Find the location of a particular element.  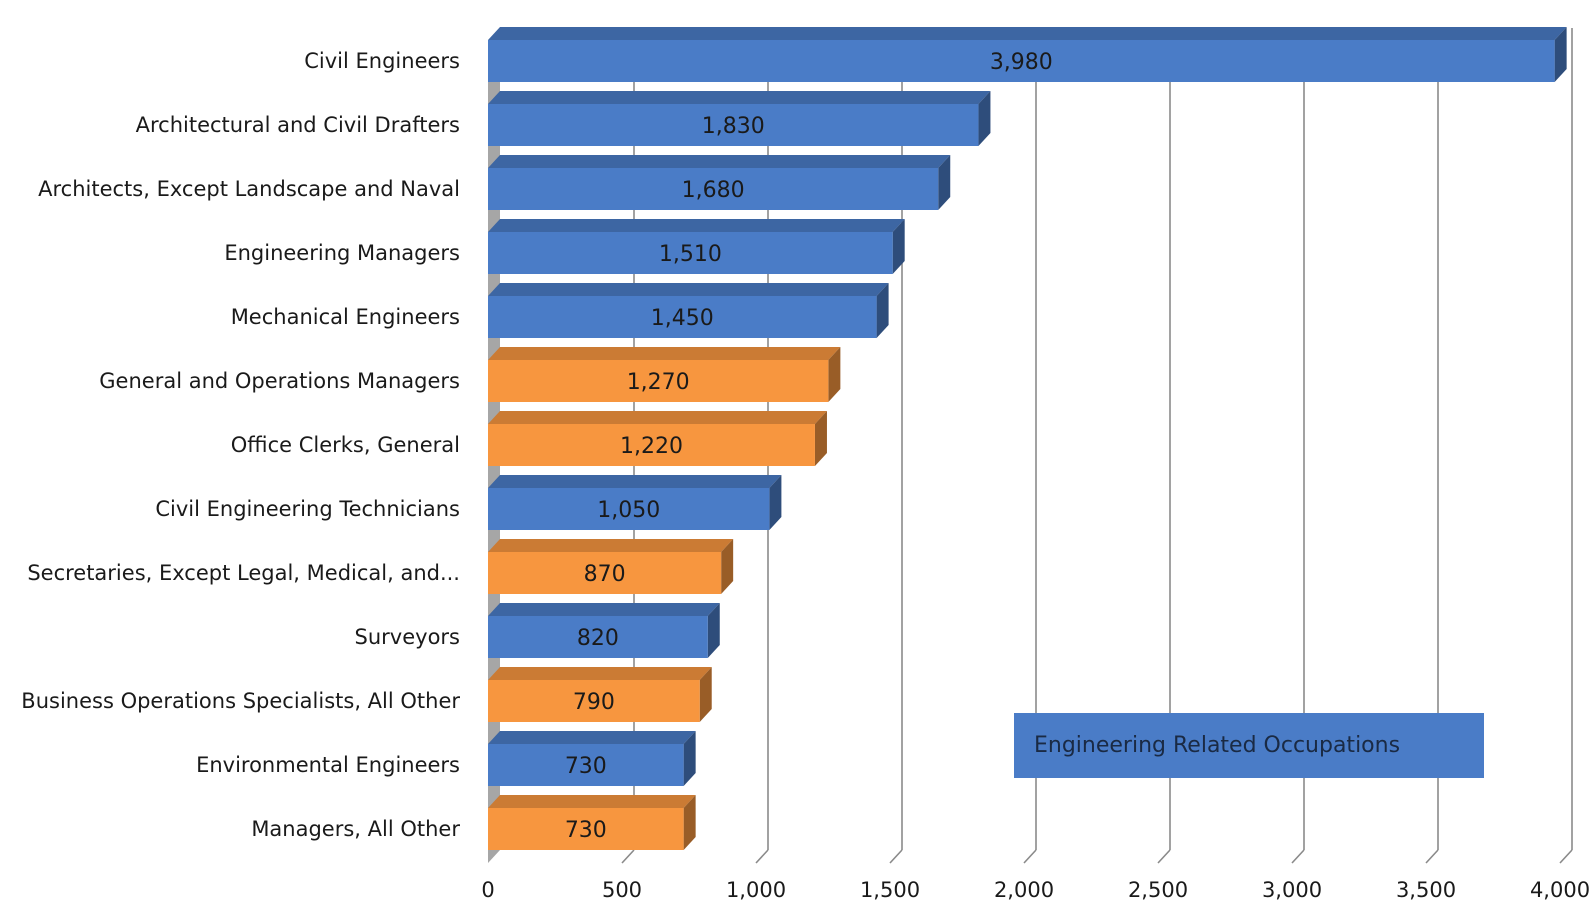

legend-box is located at coordinates (1249, 745).